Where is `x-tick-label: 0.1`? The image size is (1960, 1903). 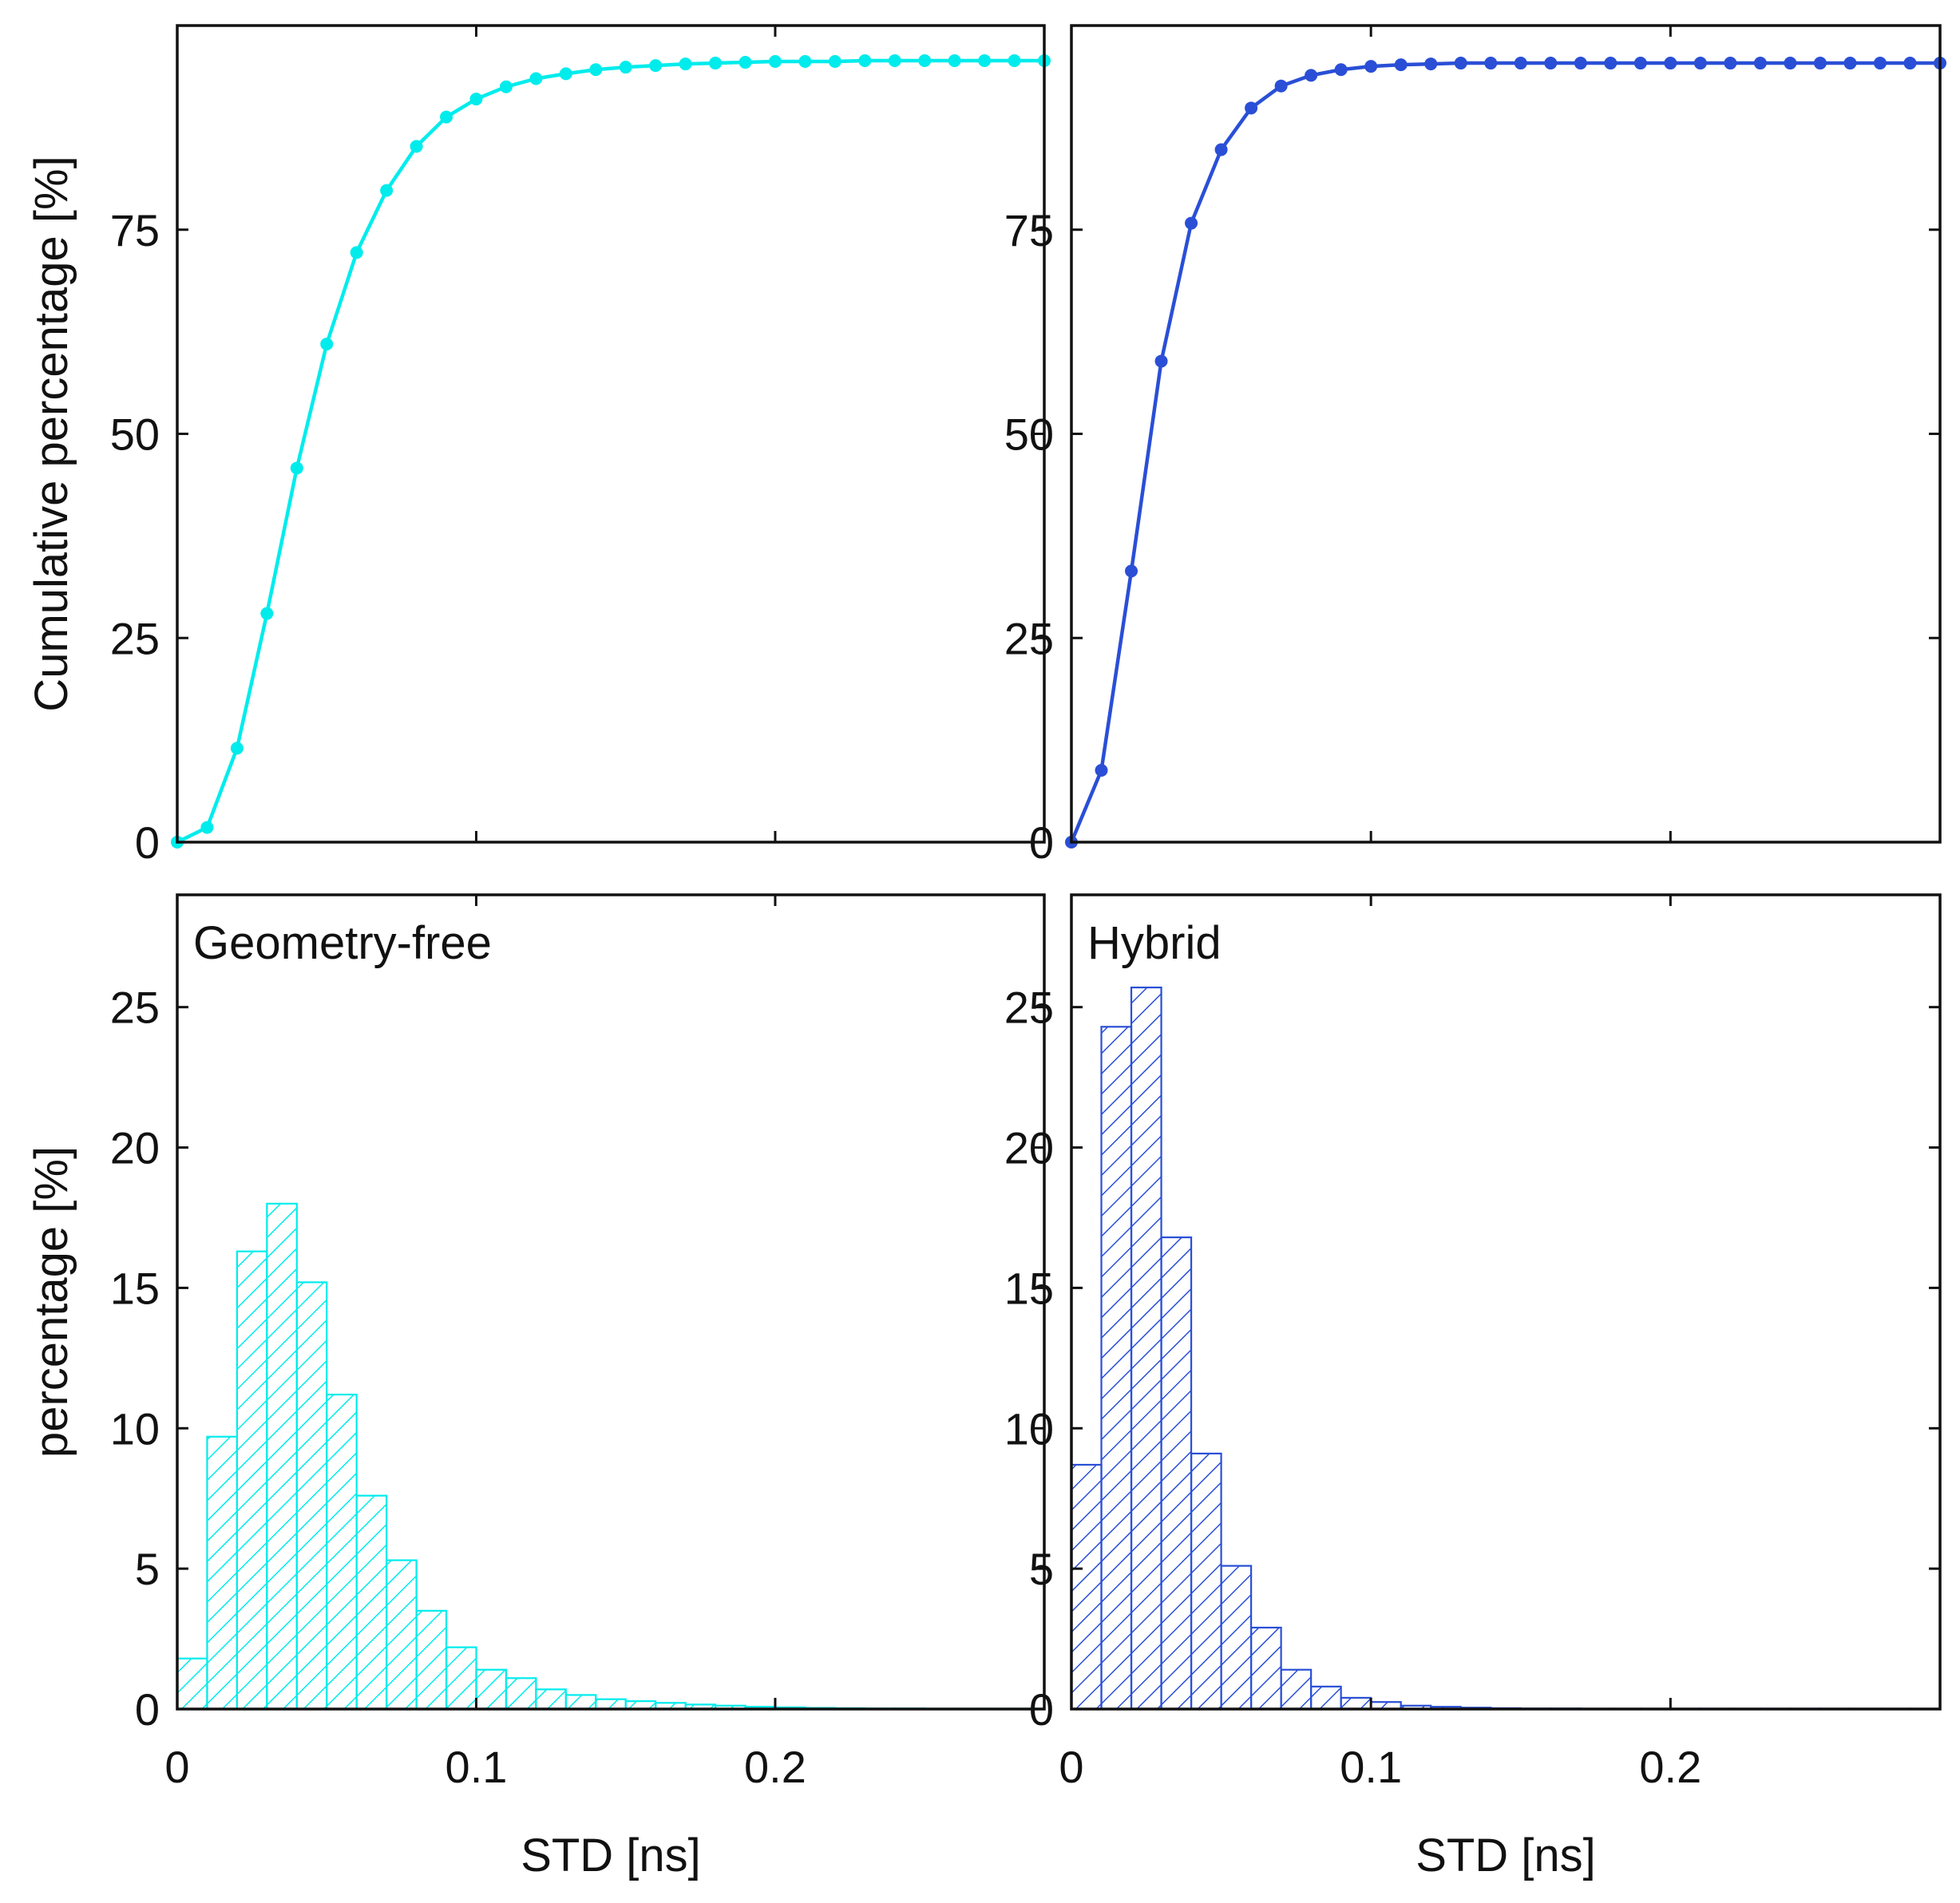
x-tick-label: 0.1 is located at coordinates (1371, 1767).